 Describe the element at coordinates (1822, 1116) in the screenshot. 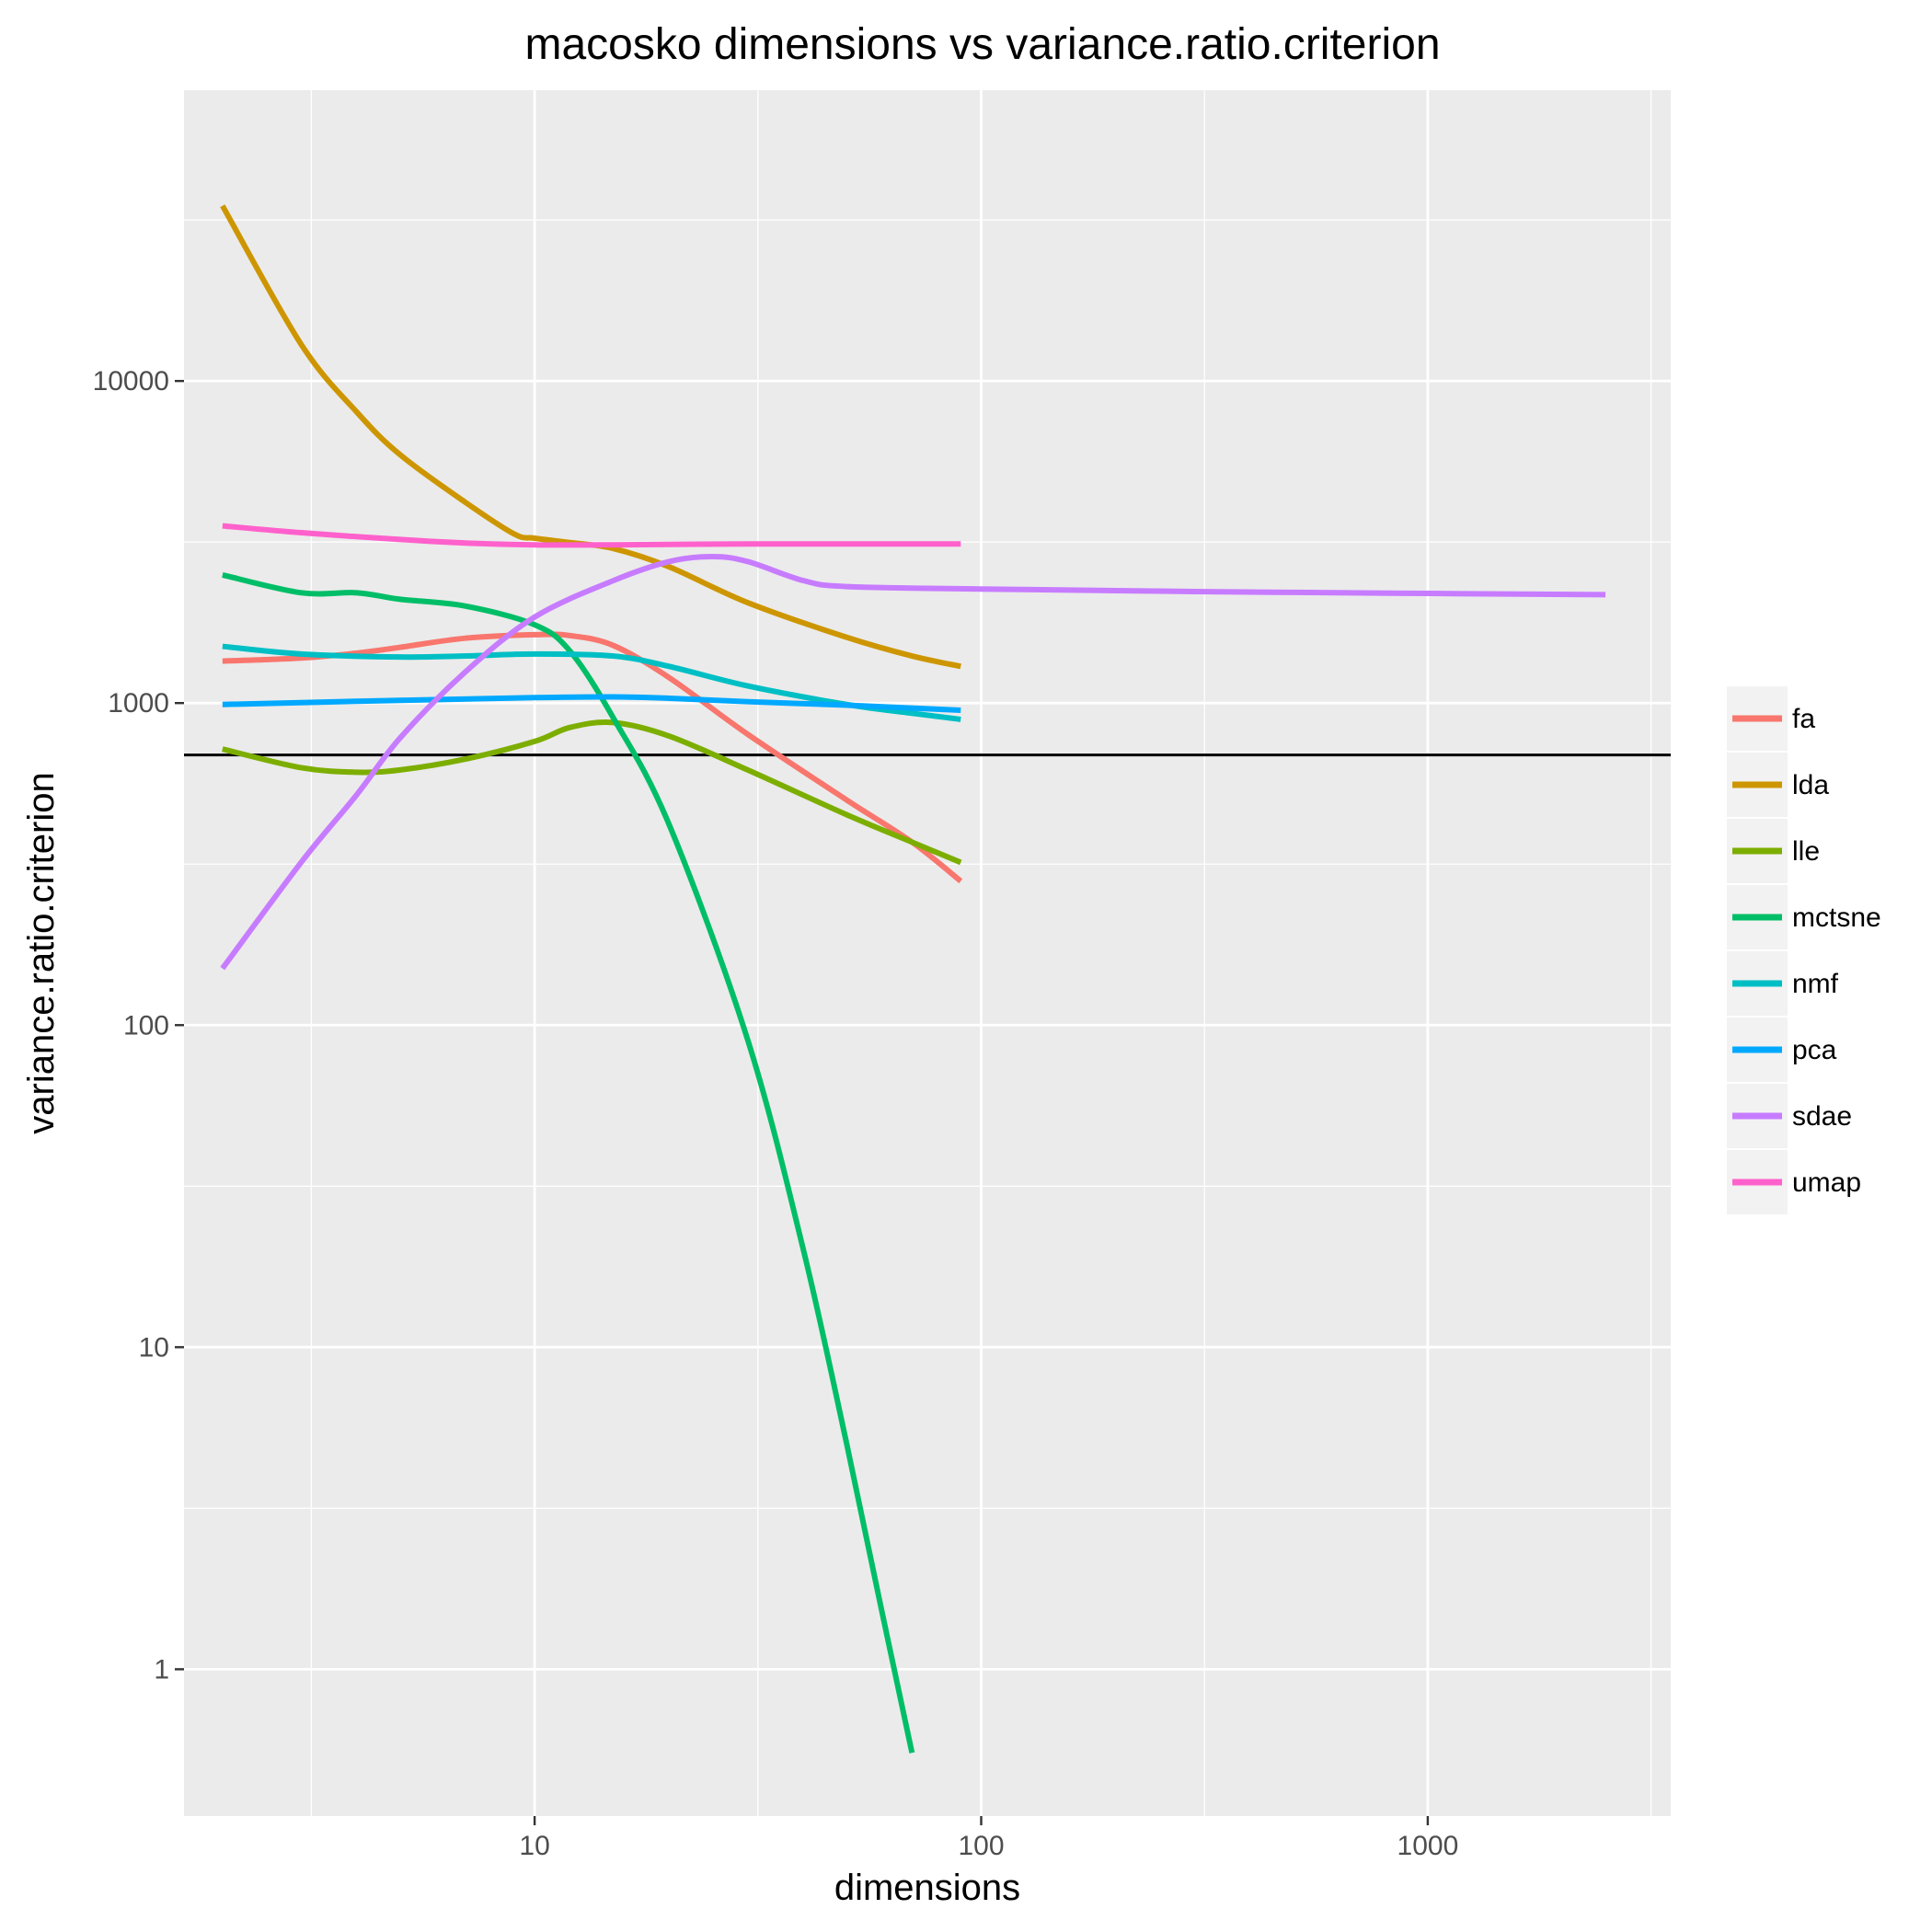

I see `legend-label-sdae: sdae` at that location.